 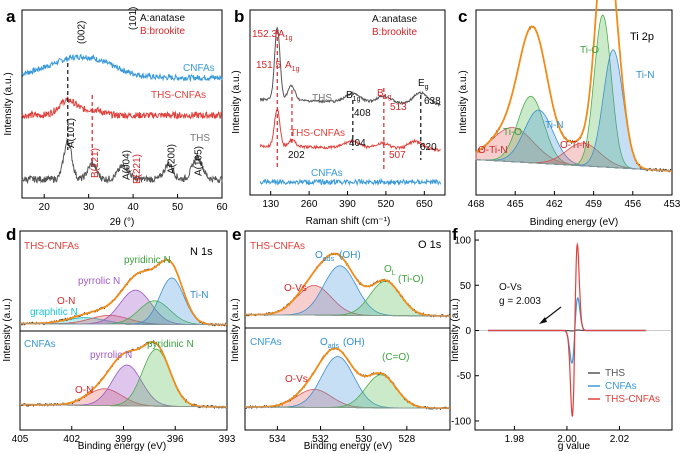 I want to click on panel-b-label-507: 507, so click(x=397, y=155).